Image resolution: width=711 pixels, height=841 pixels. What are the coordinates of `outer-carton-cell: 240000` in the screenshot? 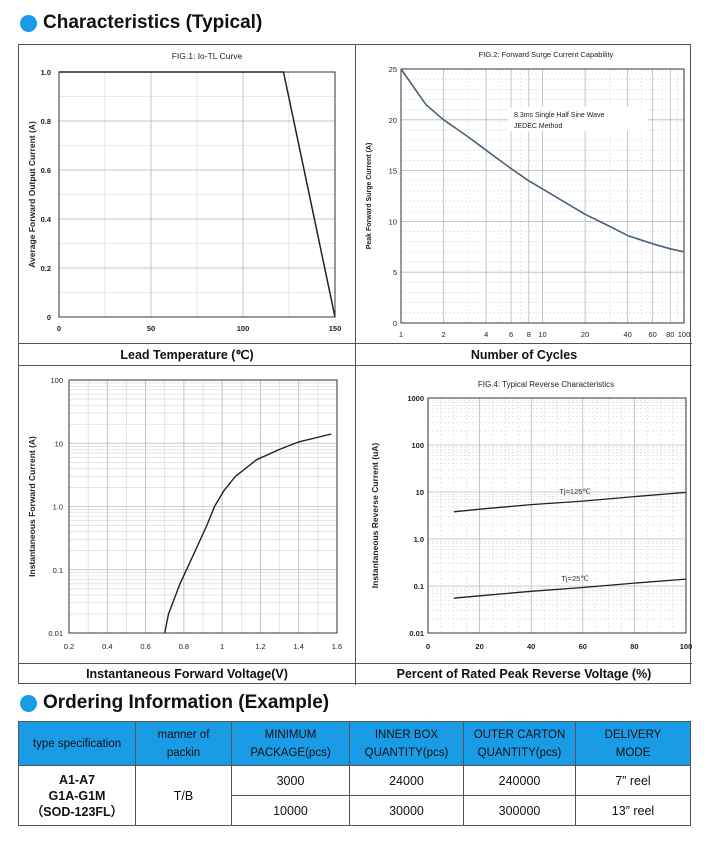 It's located at (519, 780).